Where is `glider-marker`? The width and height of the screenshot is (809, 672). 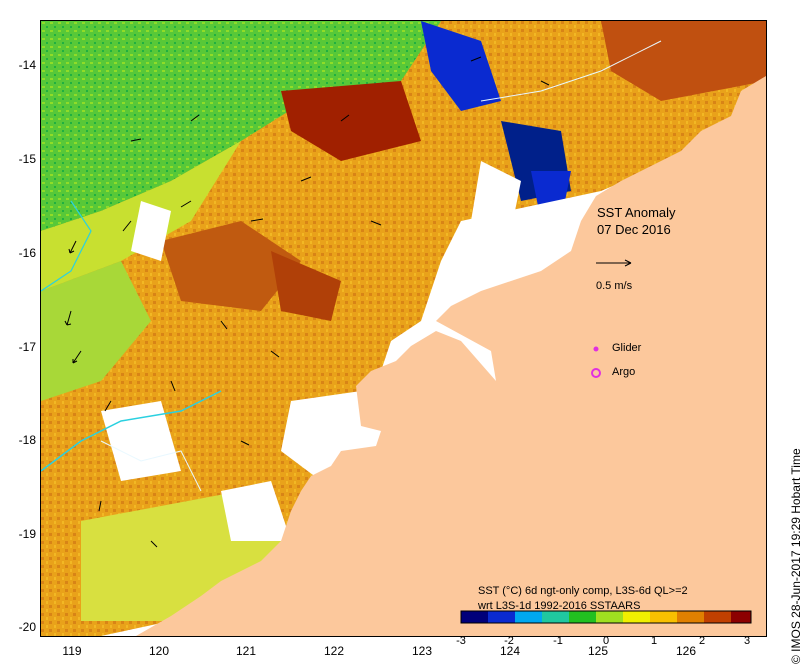 glider-marker is located at coordinates (596, 349).